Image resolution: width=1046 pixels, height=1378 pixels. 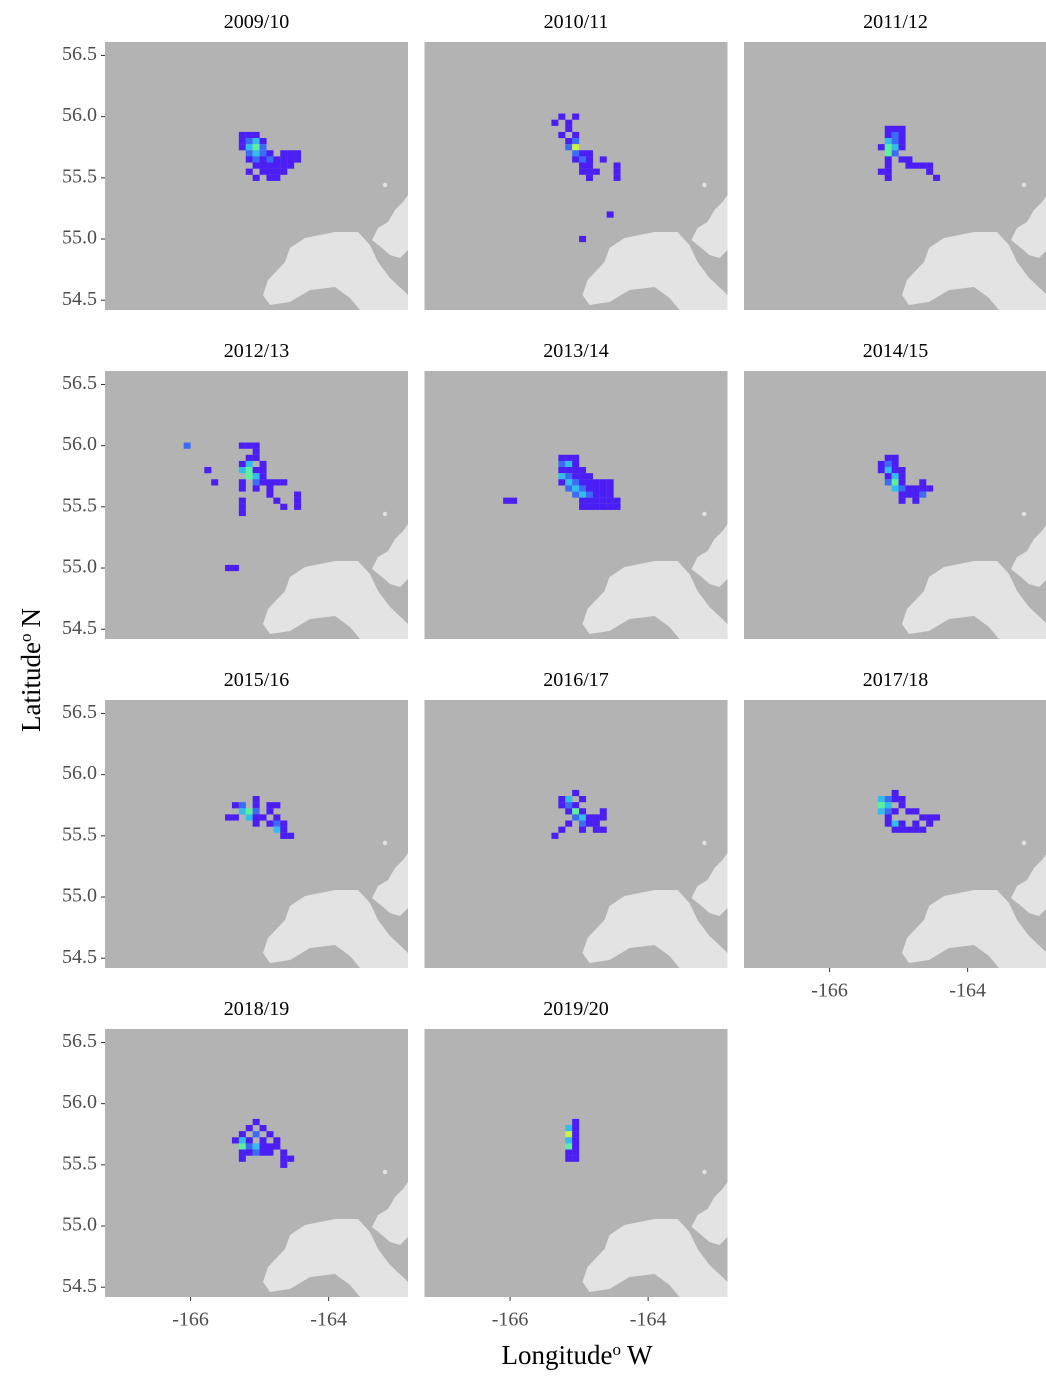 What do you see at coordinates (79, 54) in the screenshot?
I see `y-tick-label: 56.5` at bounding box center [79, 54].